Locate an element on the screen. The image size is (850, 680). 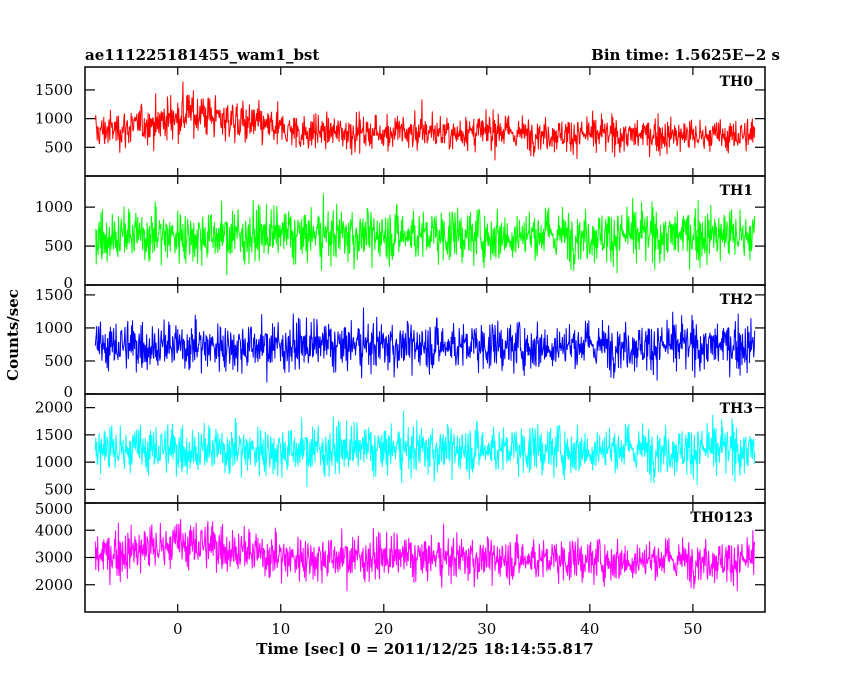
series-line-th1 is located at coordinates (425, 234).